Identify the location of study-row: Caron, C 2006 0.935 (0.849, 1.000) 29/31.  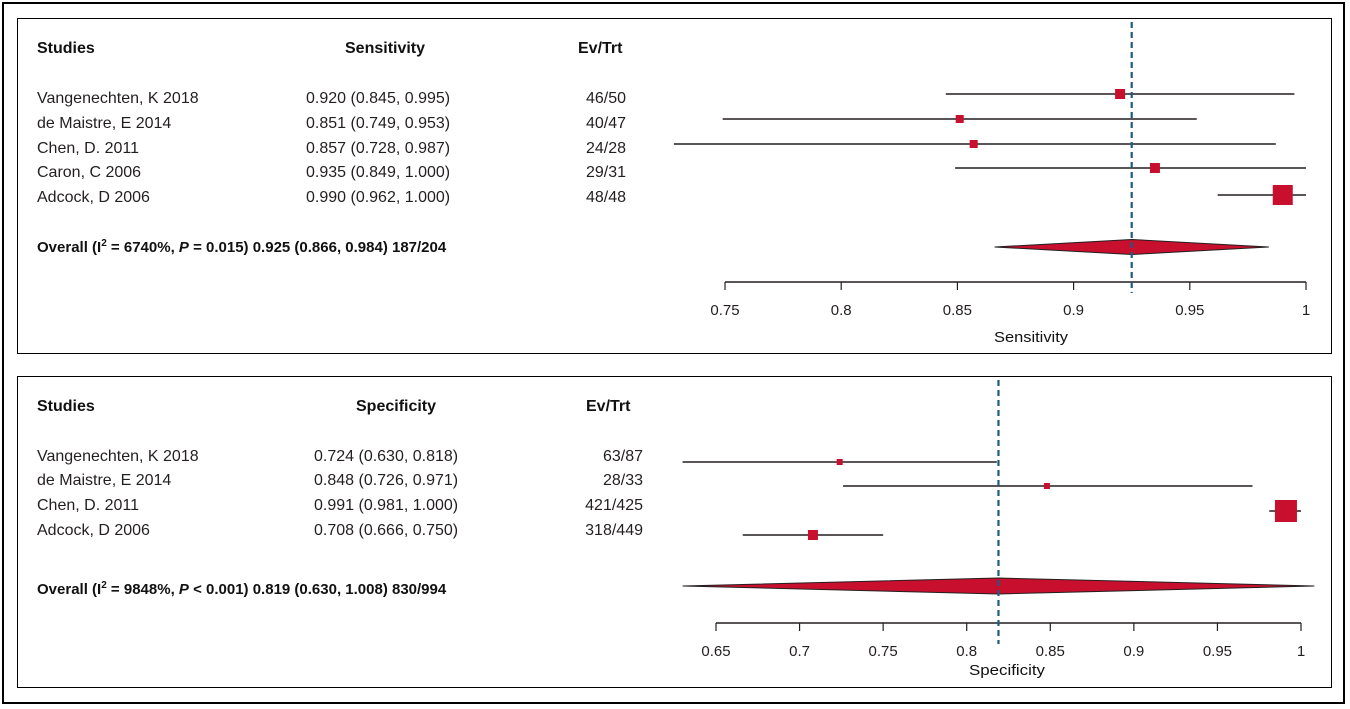
(331, 172).